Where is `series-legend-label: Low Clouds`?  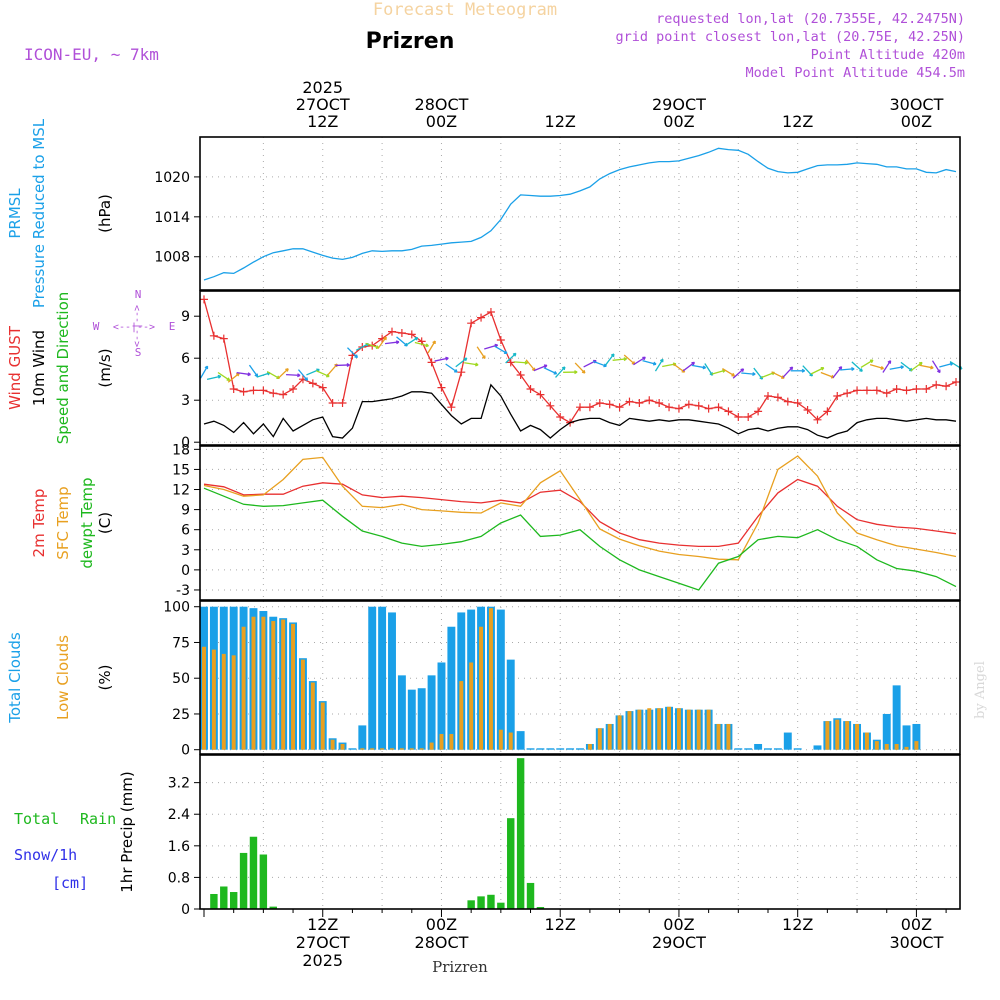 series-legend-label: Low Clouds is located at coordinates (63, 677).